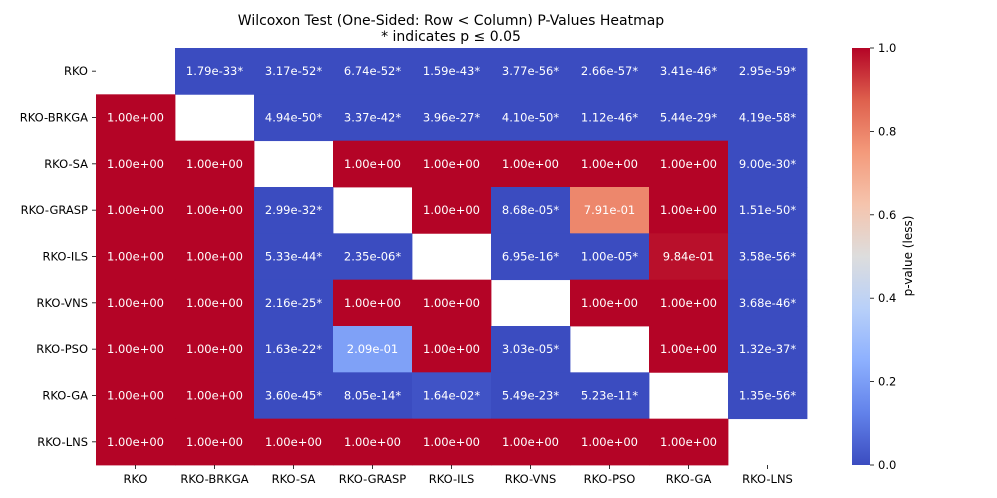 This screenshot has height=498, width=997. What do you see at coordinates (767, 257) in the screenshot?
I see `cell-label: 3.58e-56*` at bounding box center [767, 257].